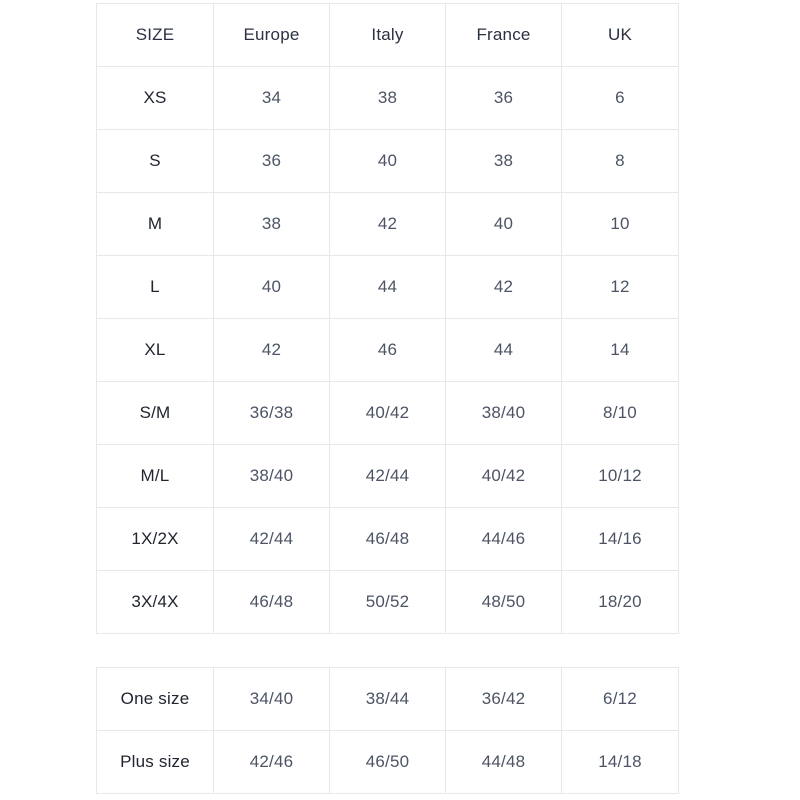  I want to click on row-label: XS, so click(155, 98).